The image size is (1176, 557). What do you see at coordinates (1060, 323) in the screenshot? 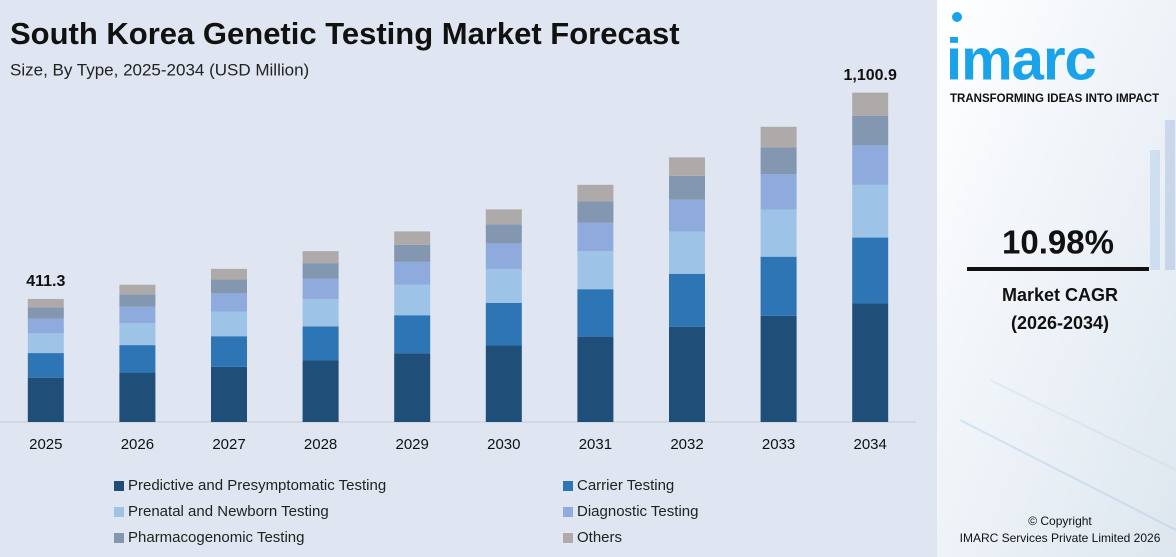
I see `cagr-period: (2026-2034)` at bounding box center [1060, 323].